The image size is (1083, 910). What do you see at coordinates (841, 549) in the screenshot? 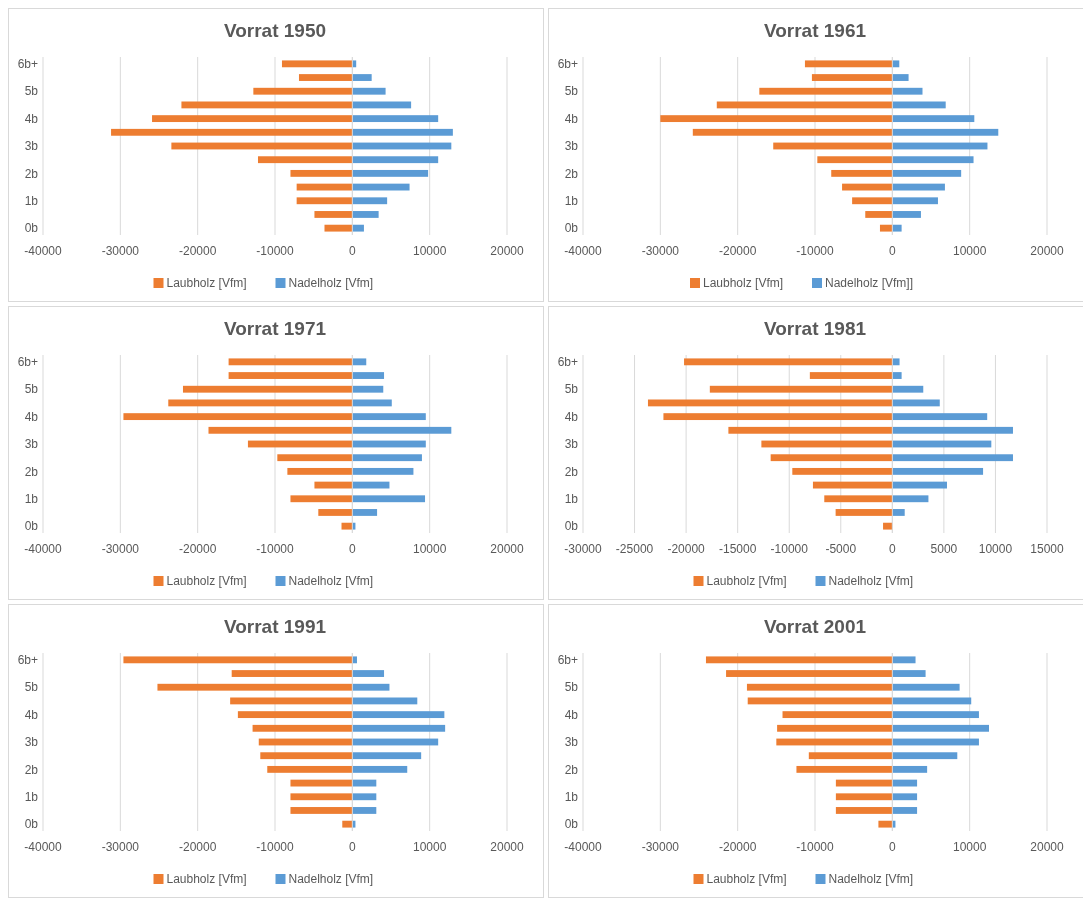
I see `x-tick-label: -5000` at bounding box center [841, 549].